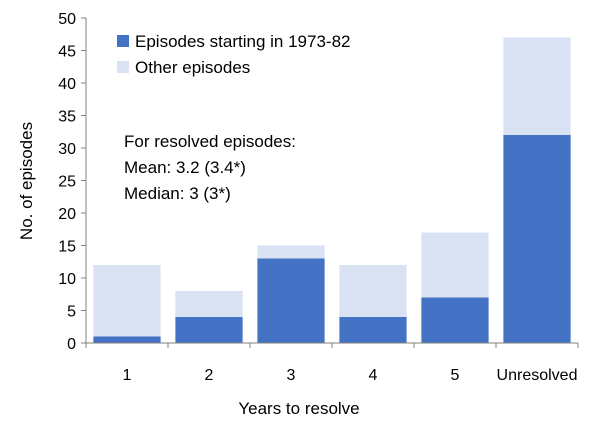  What do you see at coordinates (67, 19) in the screenshot?
I see `y-tick-label: 50` at bounding box center [67, 19].